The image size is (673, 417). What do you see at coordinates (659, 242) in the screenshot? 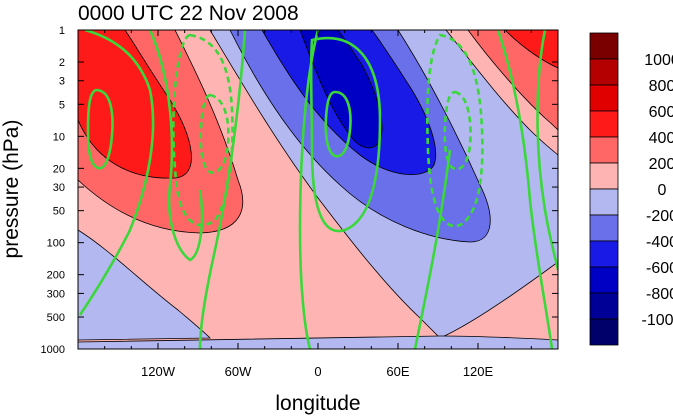
I see `colorbar-label: -400` at bounding box center [659, 242].